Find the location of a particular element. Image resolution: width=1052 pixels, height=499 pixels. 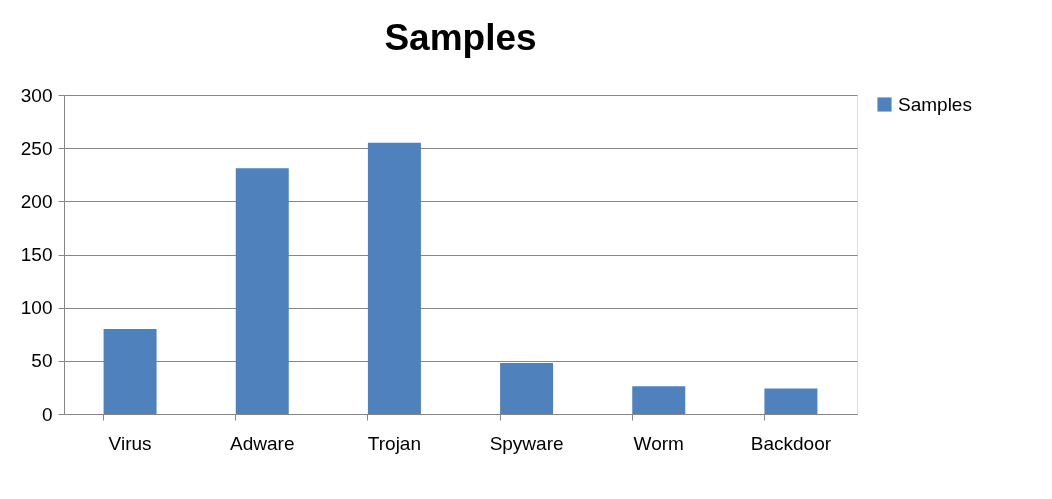

y-tick-label: 150 is located at coordinates (36, 254).